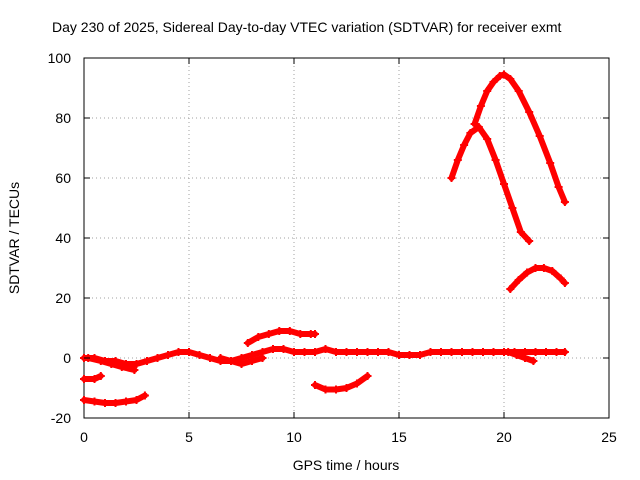 The image size is (640, 480). What do you see at coordinates (61, 418) in the screenshot?
I see `y-tick-label: -20` at bounding box center [61, 418].